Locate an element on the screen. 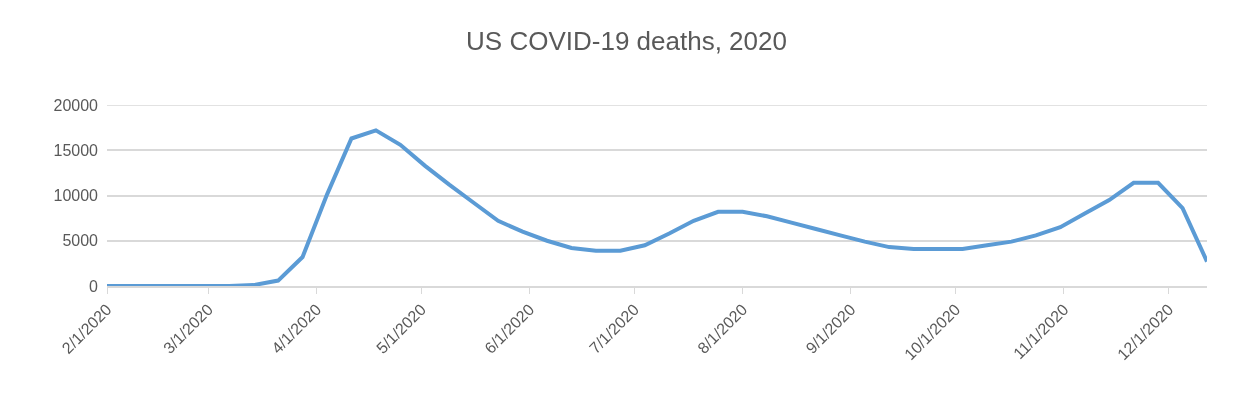 This screenshot has height=408, width=1253. y-tick-label: 5000 is located at coordinates (80, 241).